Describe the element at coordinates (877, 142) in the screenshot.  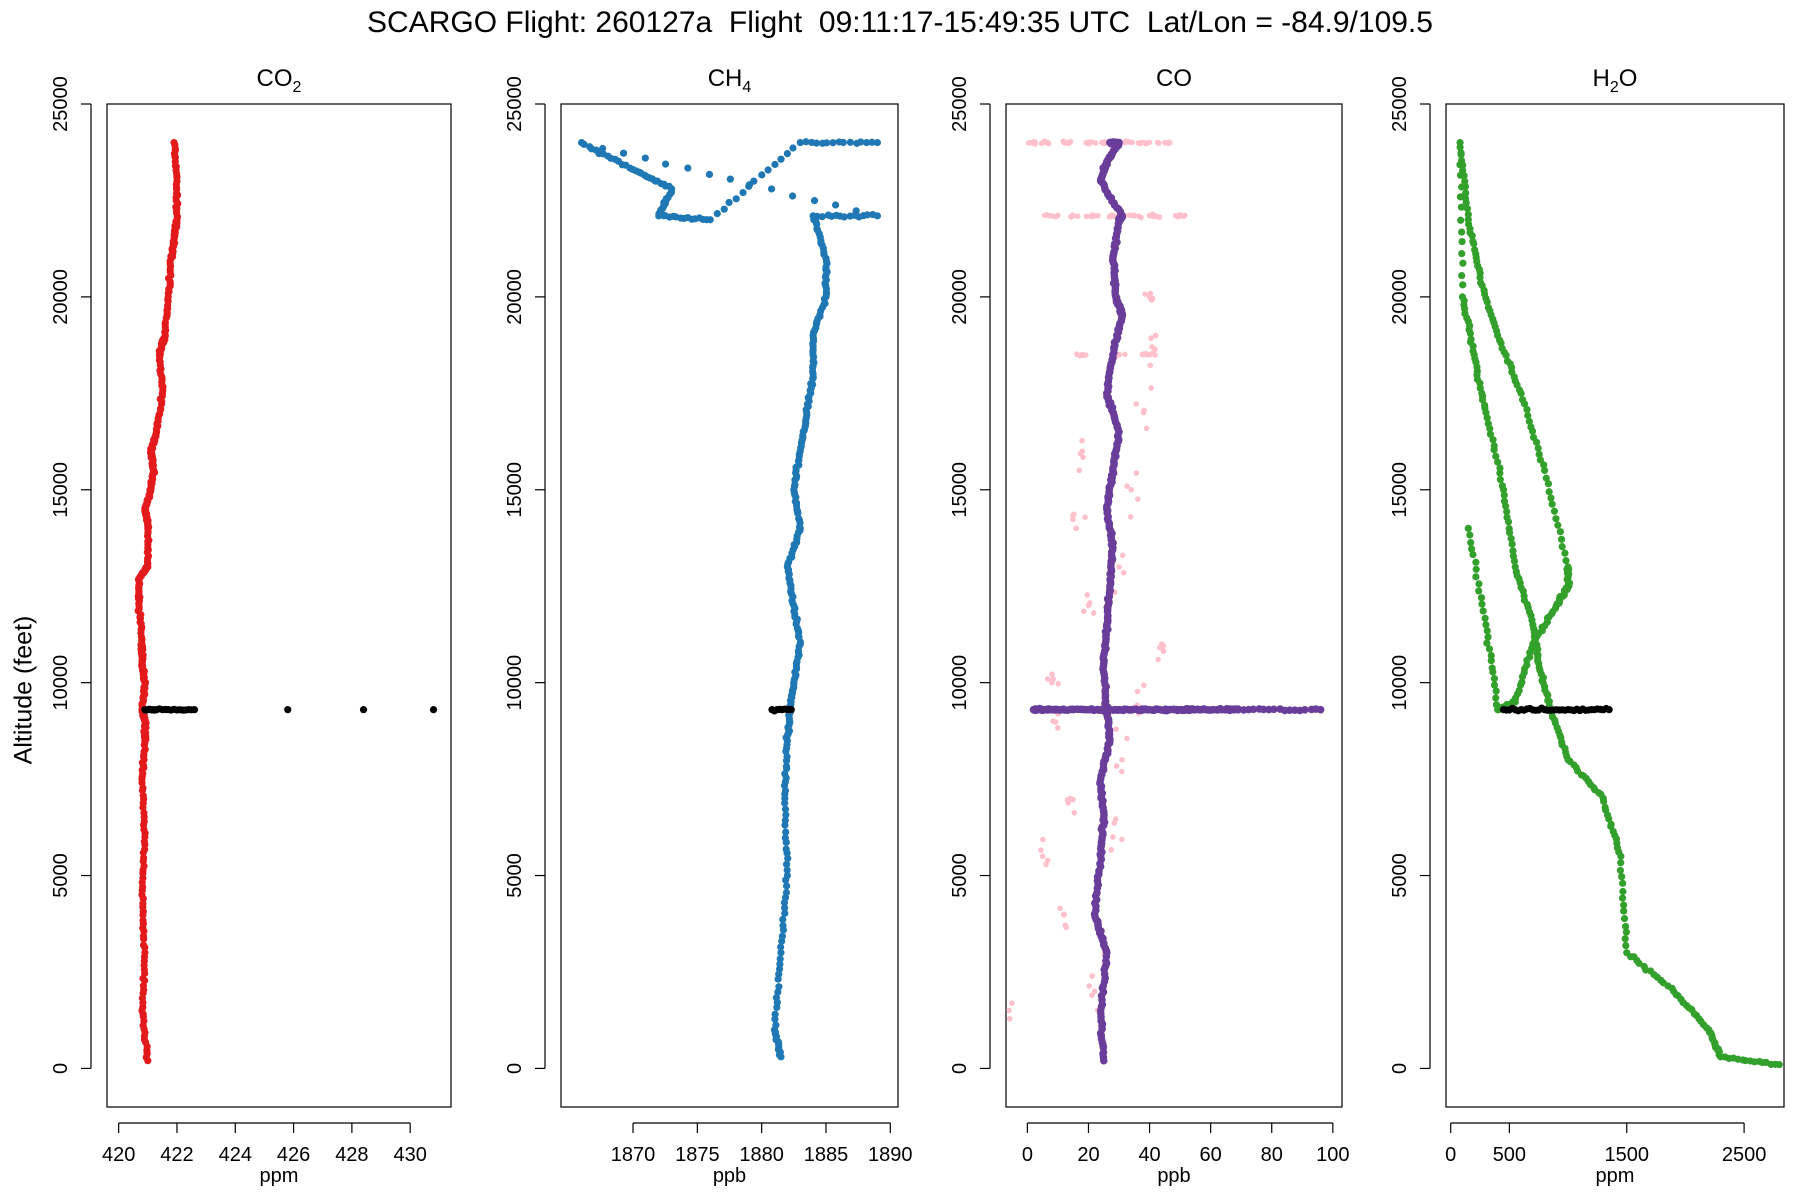
I see `data-point-blue` at that location.